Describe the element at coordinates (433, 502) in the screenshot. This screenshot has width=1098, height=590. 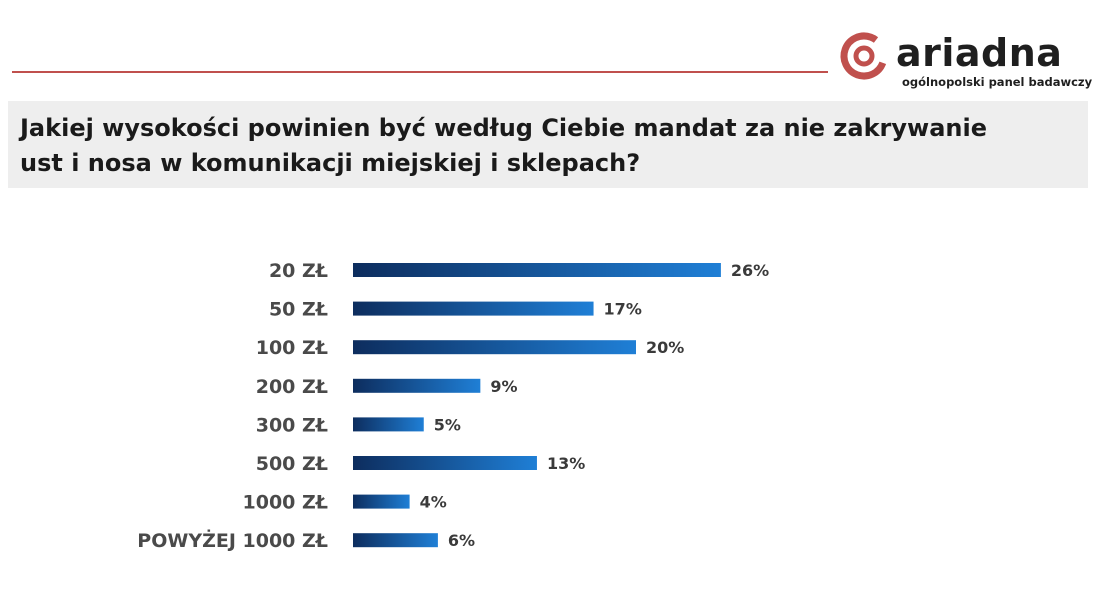
I see `value-label: 4%` at that location.